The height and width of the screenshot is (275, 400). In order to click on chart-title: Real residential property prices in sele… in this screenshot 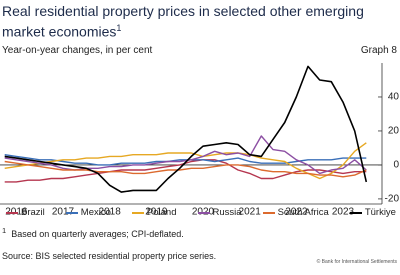, I will do `click(183, 21)`.